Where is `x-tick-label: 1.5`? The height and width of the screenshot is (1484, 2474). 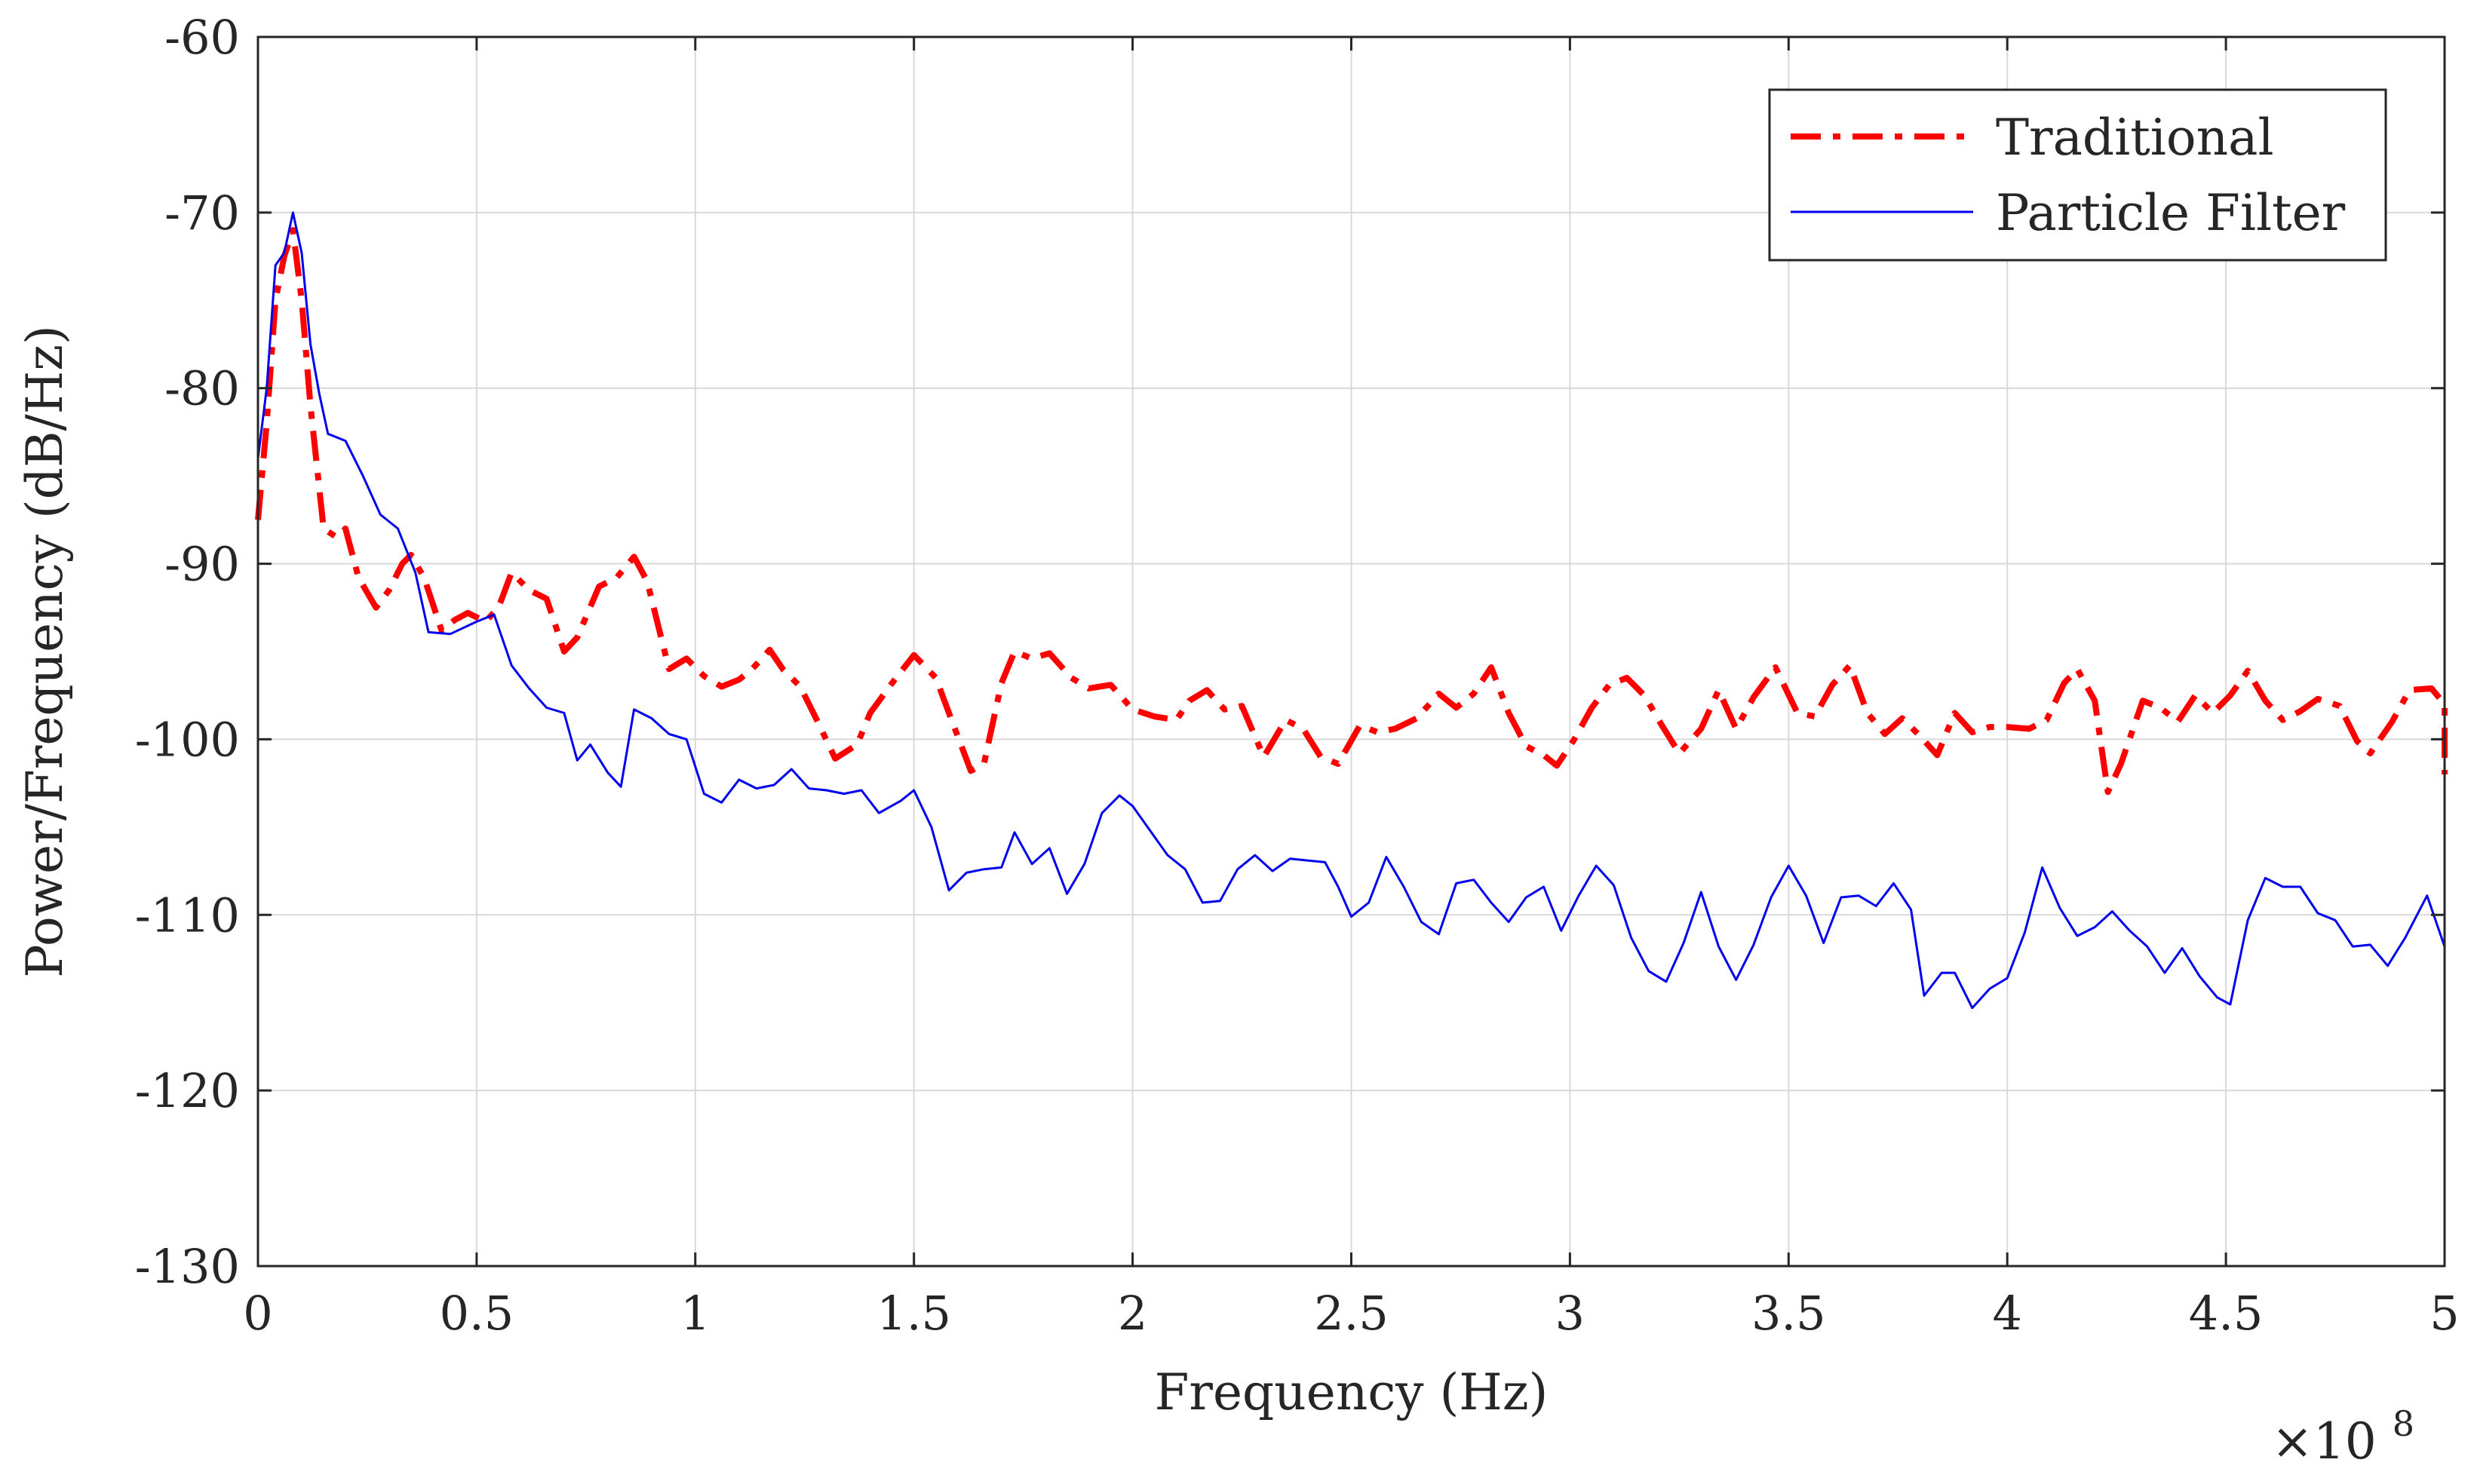
x-tick-label: 1.5 is located at coordinates (914, 1313).